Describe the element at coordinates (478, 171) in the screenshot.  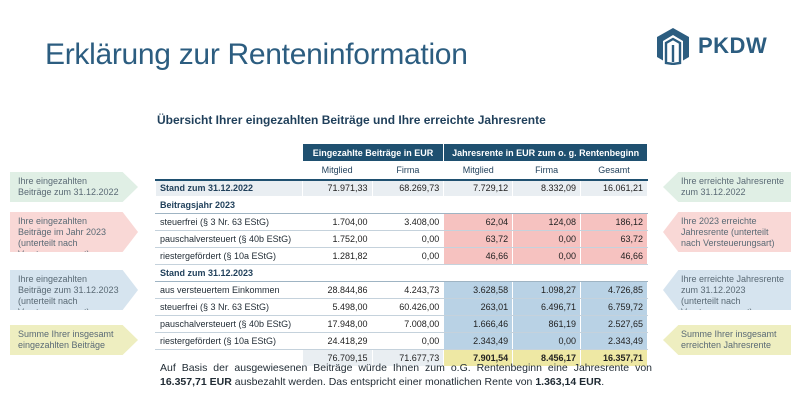
I see `subheader-rente-mitglied: Mitglied` at that location.